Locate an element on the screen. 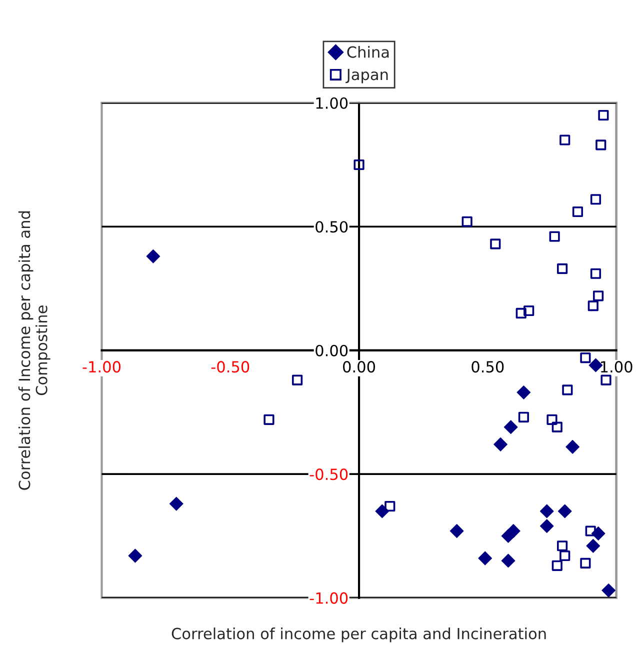 The height and width of the screenshot is (647, 644). legend-label: Japan is located at coordinates (367, 76).